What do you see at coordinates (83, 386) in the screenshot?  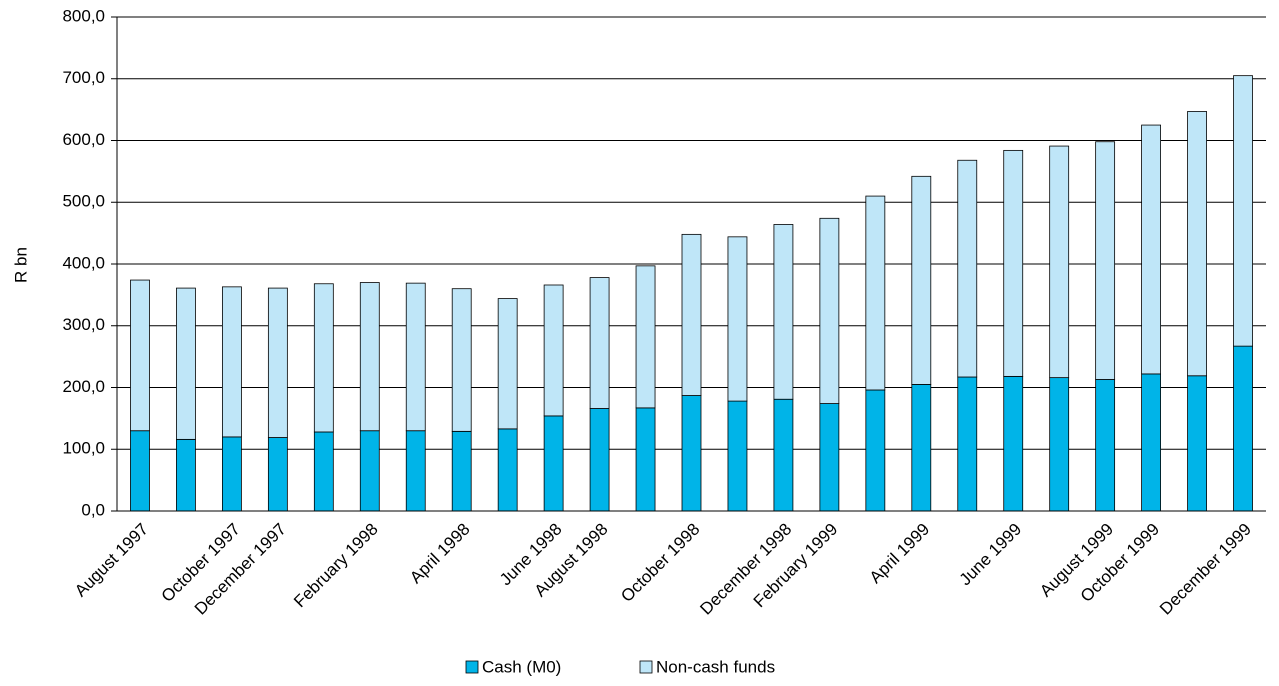 I see `y-tick-label: 200,0` at bounding box center [83, 386].